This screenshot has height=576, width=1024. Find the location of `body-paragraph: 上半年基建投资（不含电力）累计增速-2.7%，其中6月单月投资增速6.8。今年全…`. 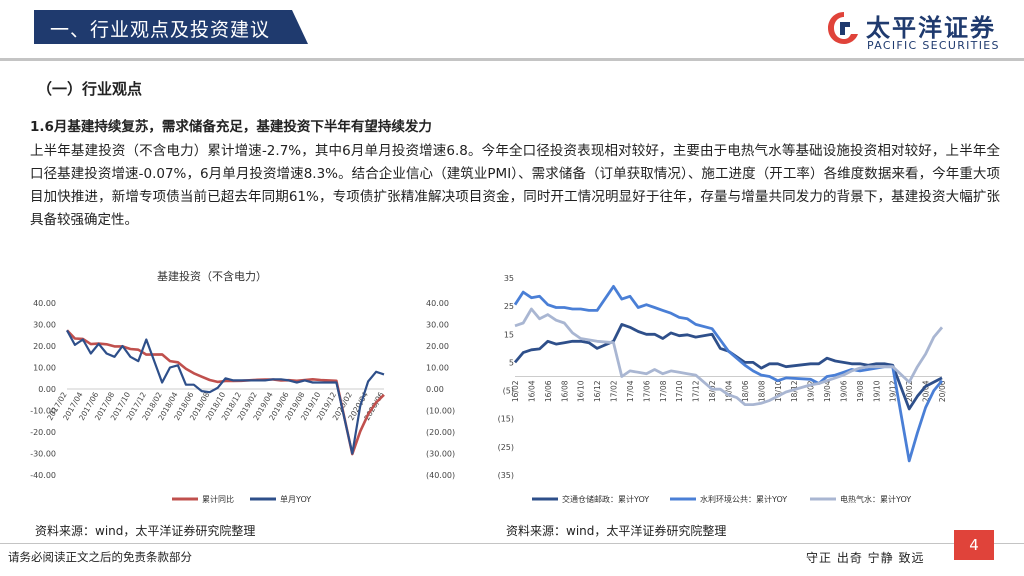

body-paragraph: 上半年基建投资（不含电力）累计增速-2.7%，其中6月单月投资增速6.8。今年全… is located at coordinates (515, 185).